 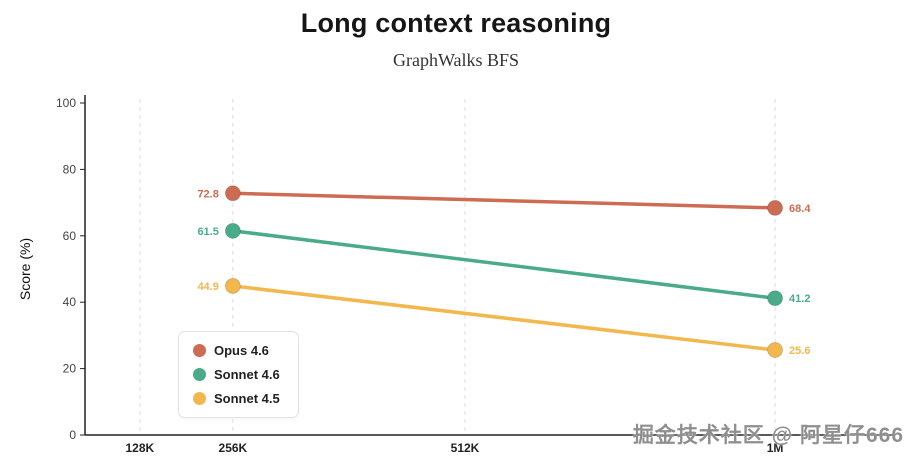 I want to click on legend-label-sonnet-4-5: Sonnet 4.5, so click(x=247, y=398).